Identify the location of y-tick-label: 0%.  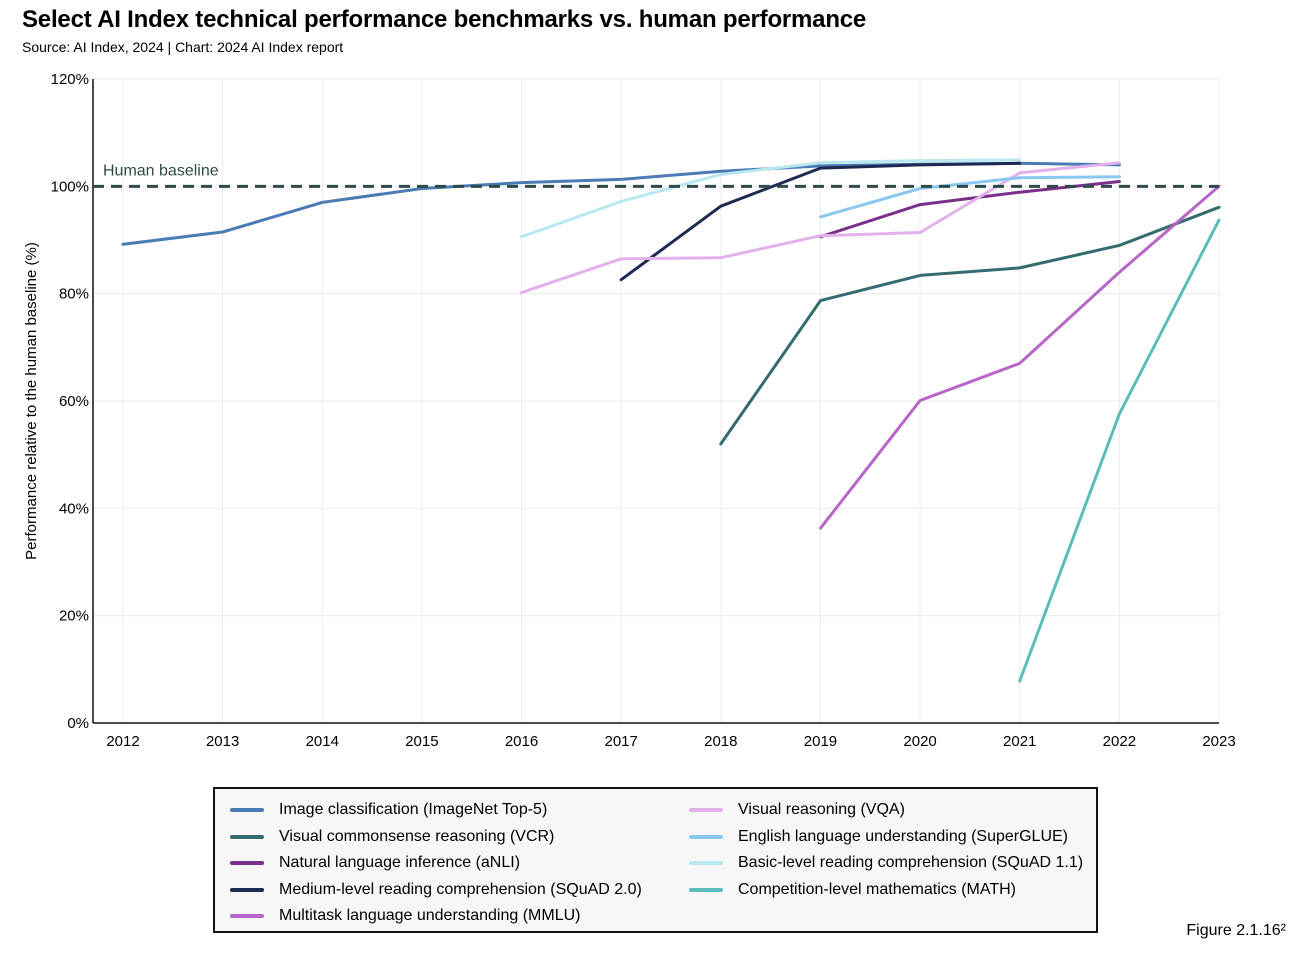
(78, 723).